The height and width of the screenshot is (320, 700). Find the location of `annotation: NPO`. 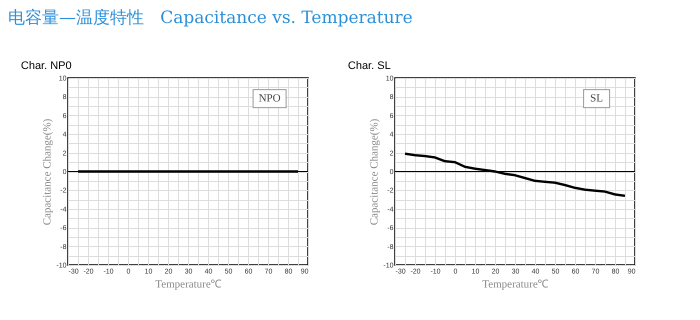

annotation: NPO is located at coordinates (269, 98).